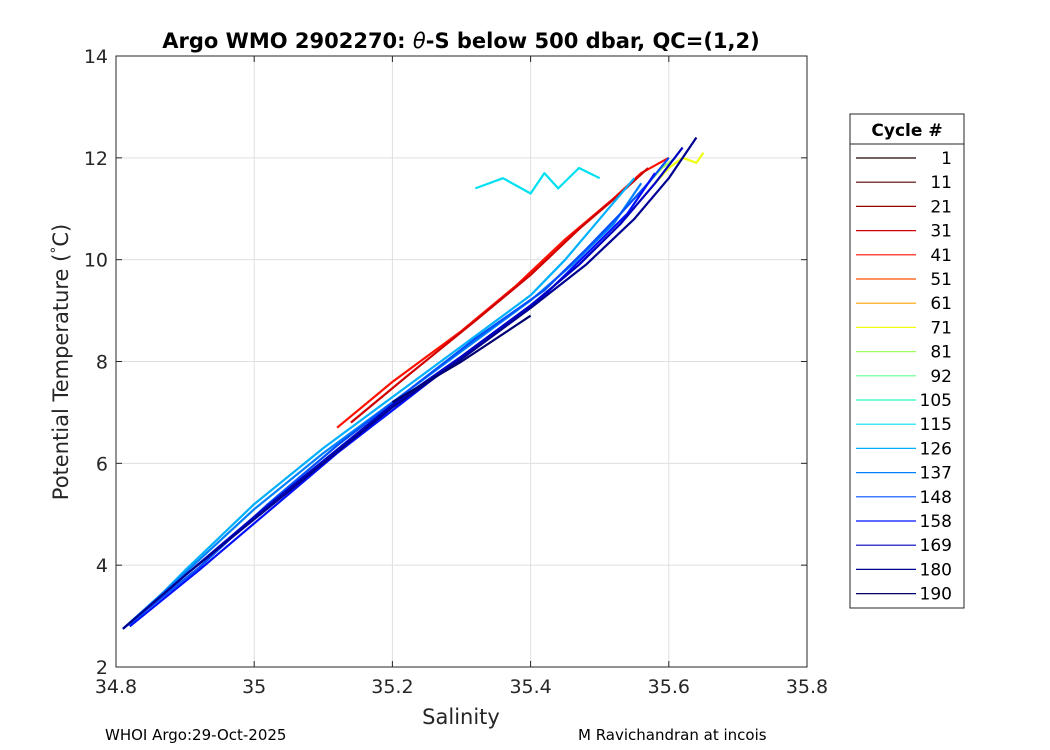 The image size is (1050, 750). Describe the element at coordinates (936, 546) in the screenshot. I see `legend-entry-label: 169` at that location.